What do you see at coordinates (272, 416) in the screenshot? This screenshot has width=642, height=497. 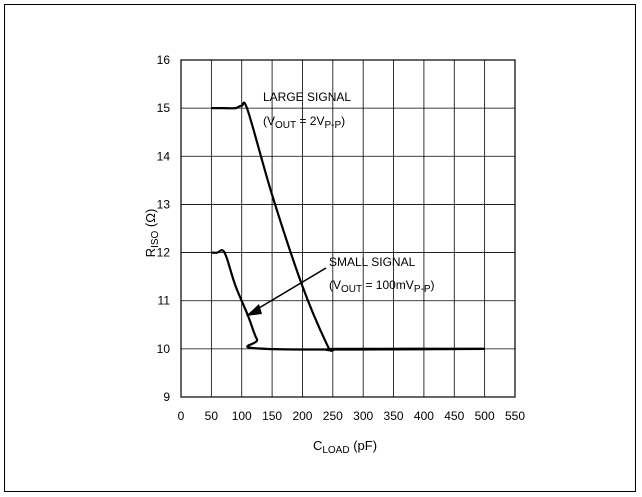 I see `x-tick-label: 150` at bounding box center [272, 416].